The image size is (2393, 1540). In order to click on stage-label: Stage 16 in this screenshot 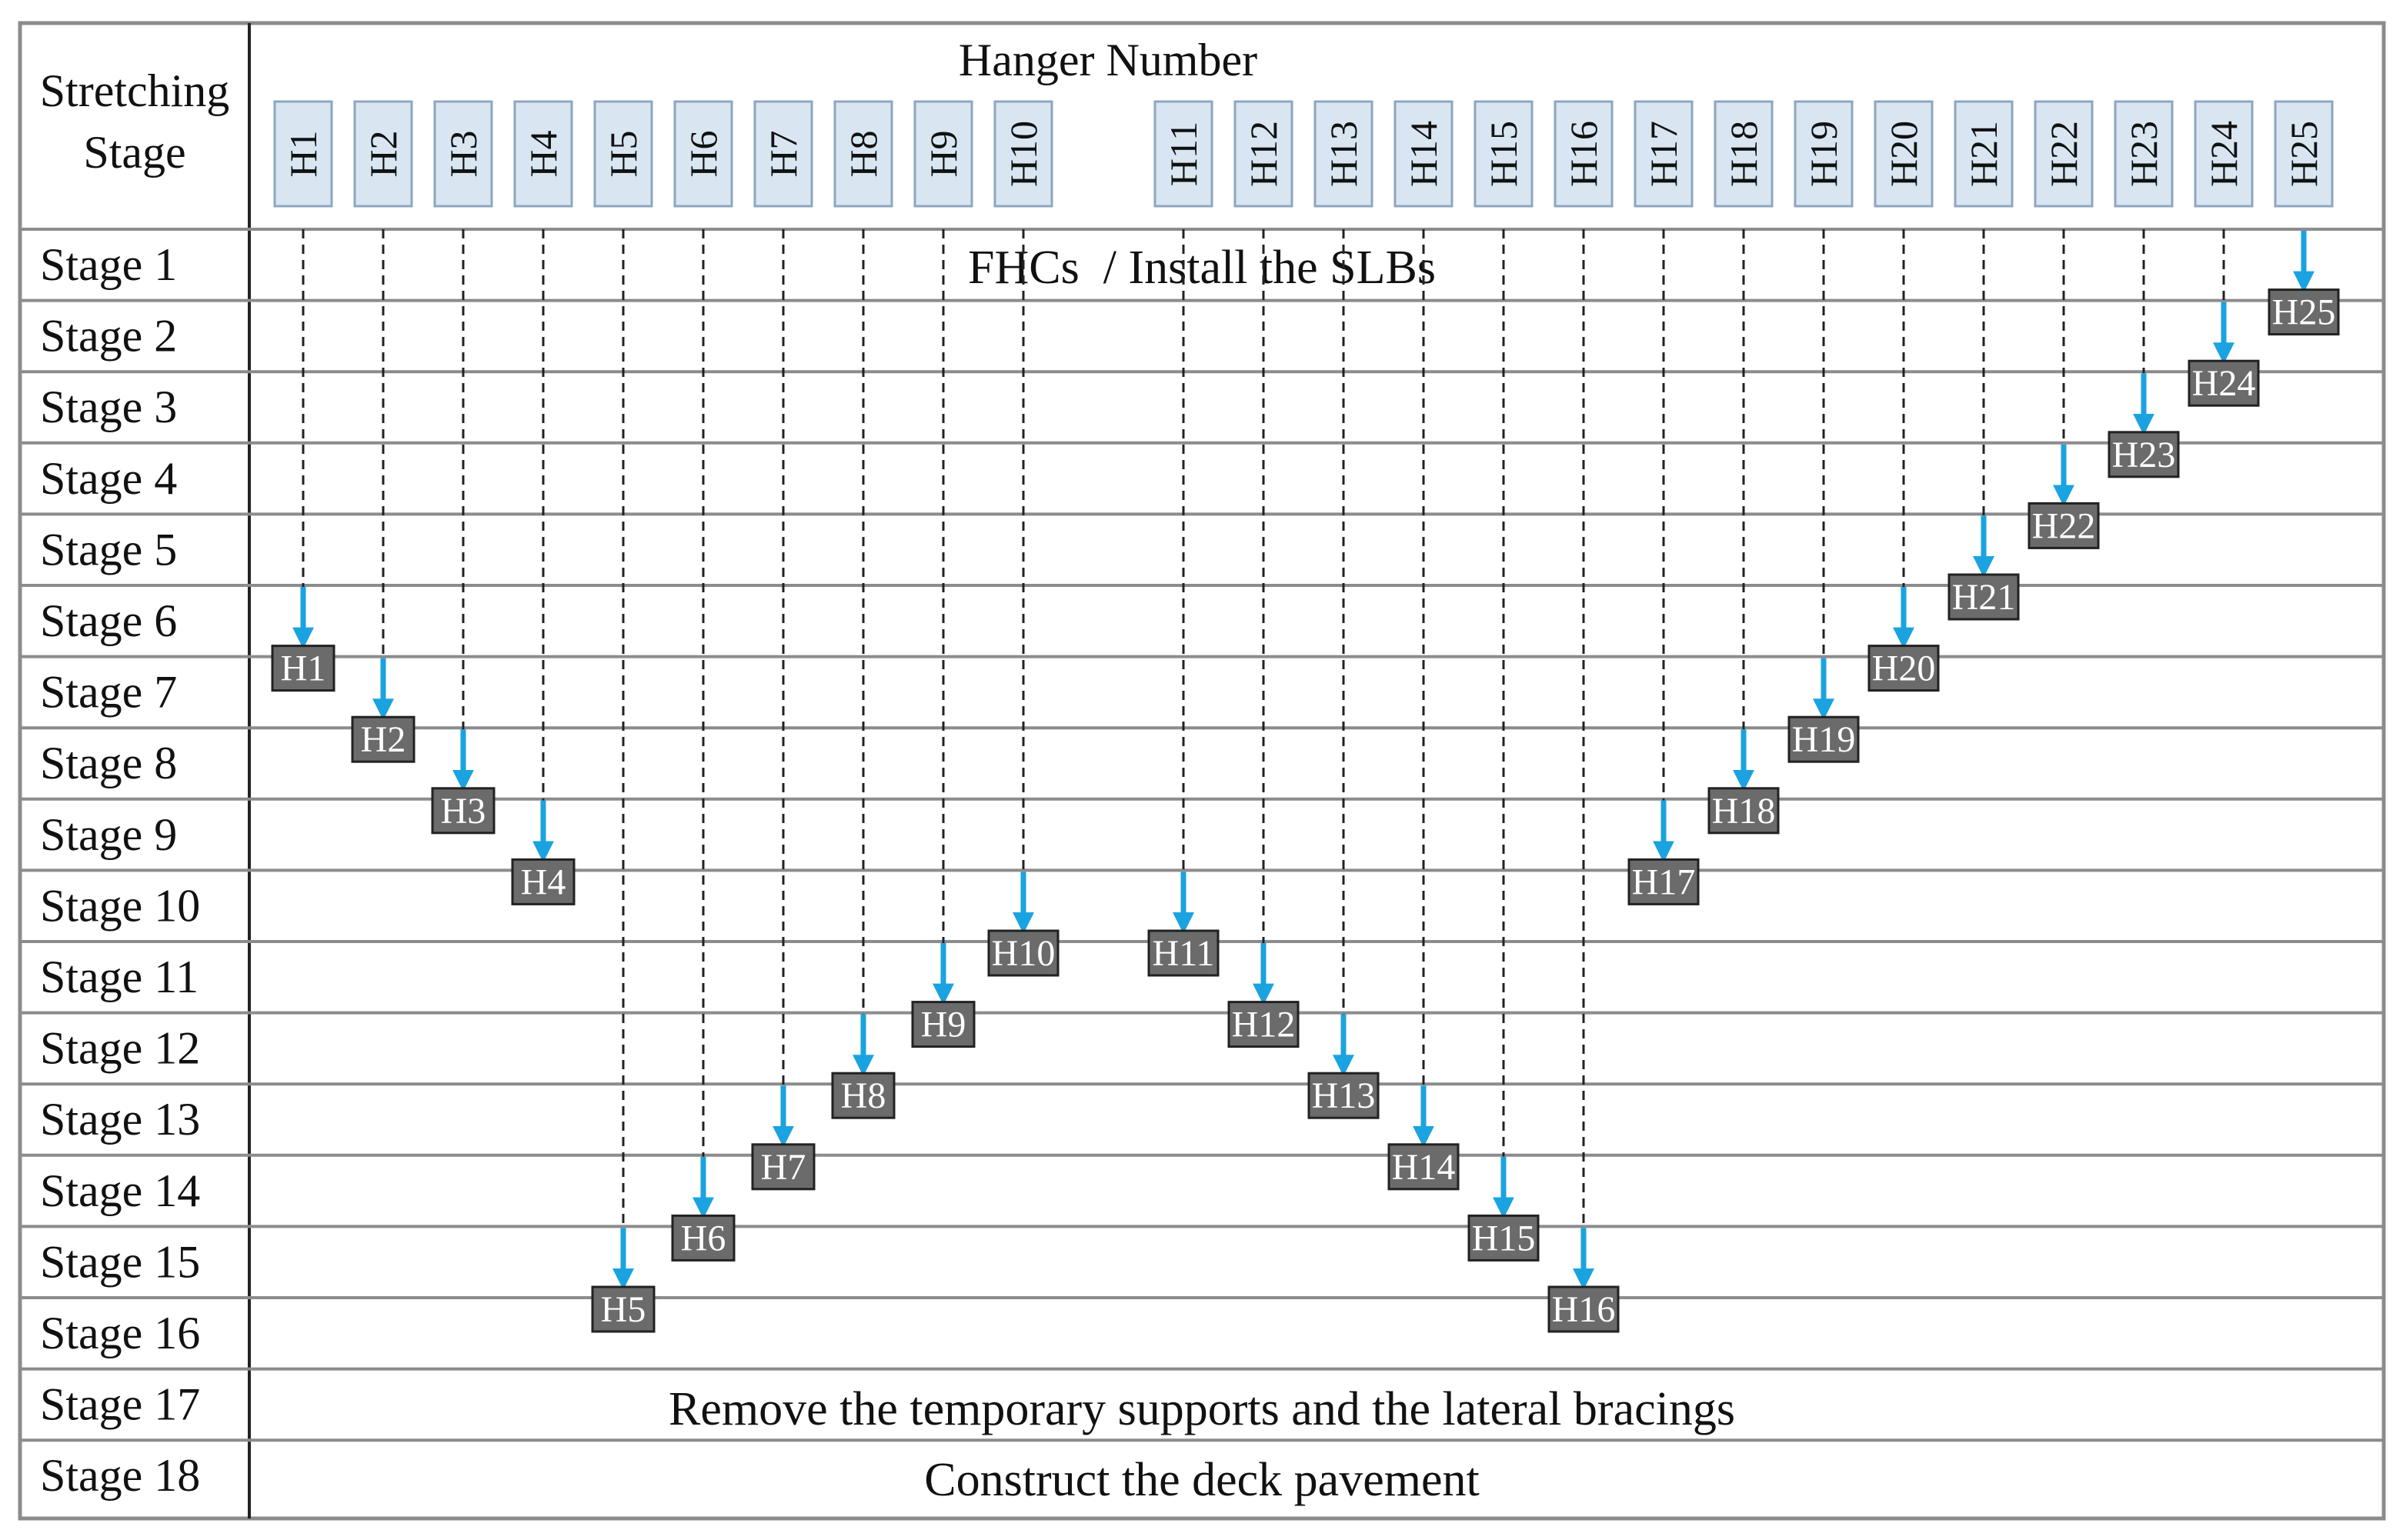, I will do `click(120, 1333)`.